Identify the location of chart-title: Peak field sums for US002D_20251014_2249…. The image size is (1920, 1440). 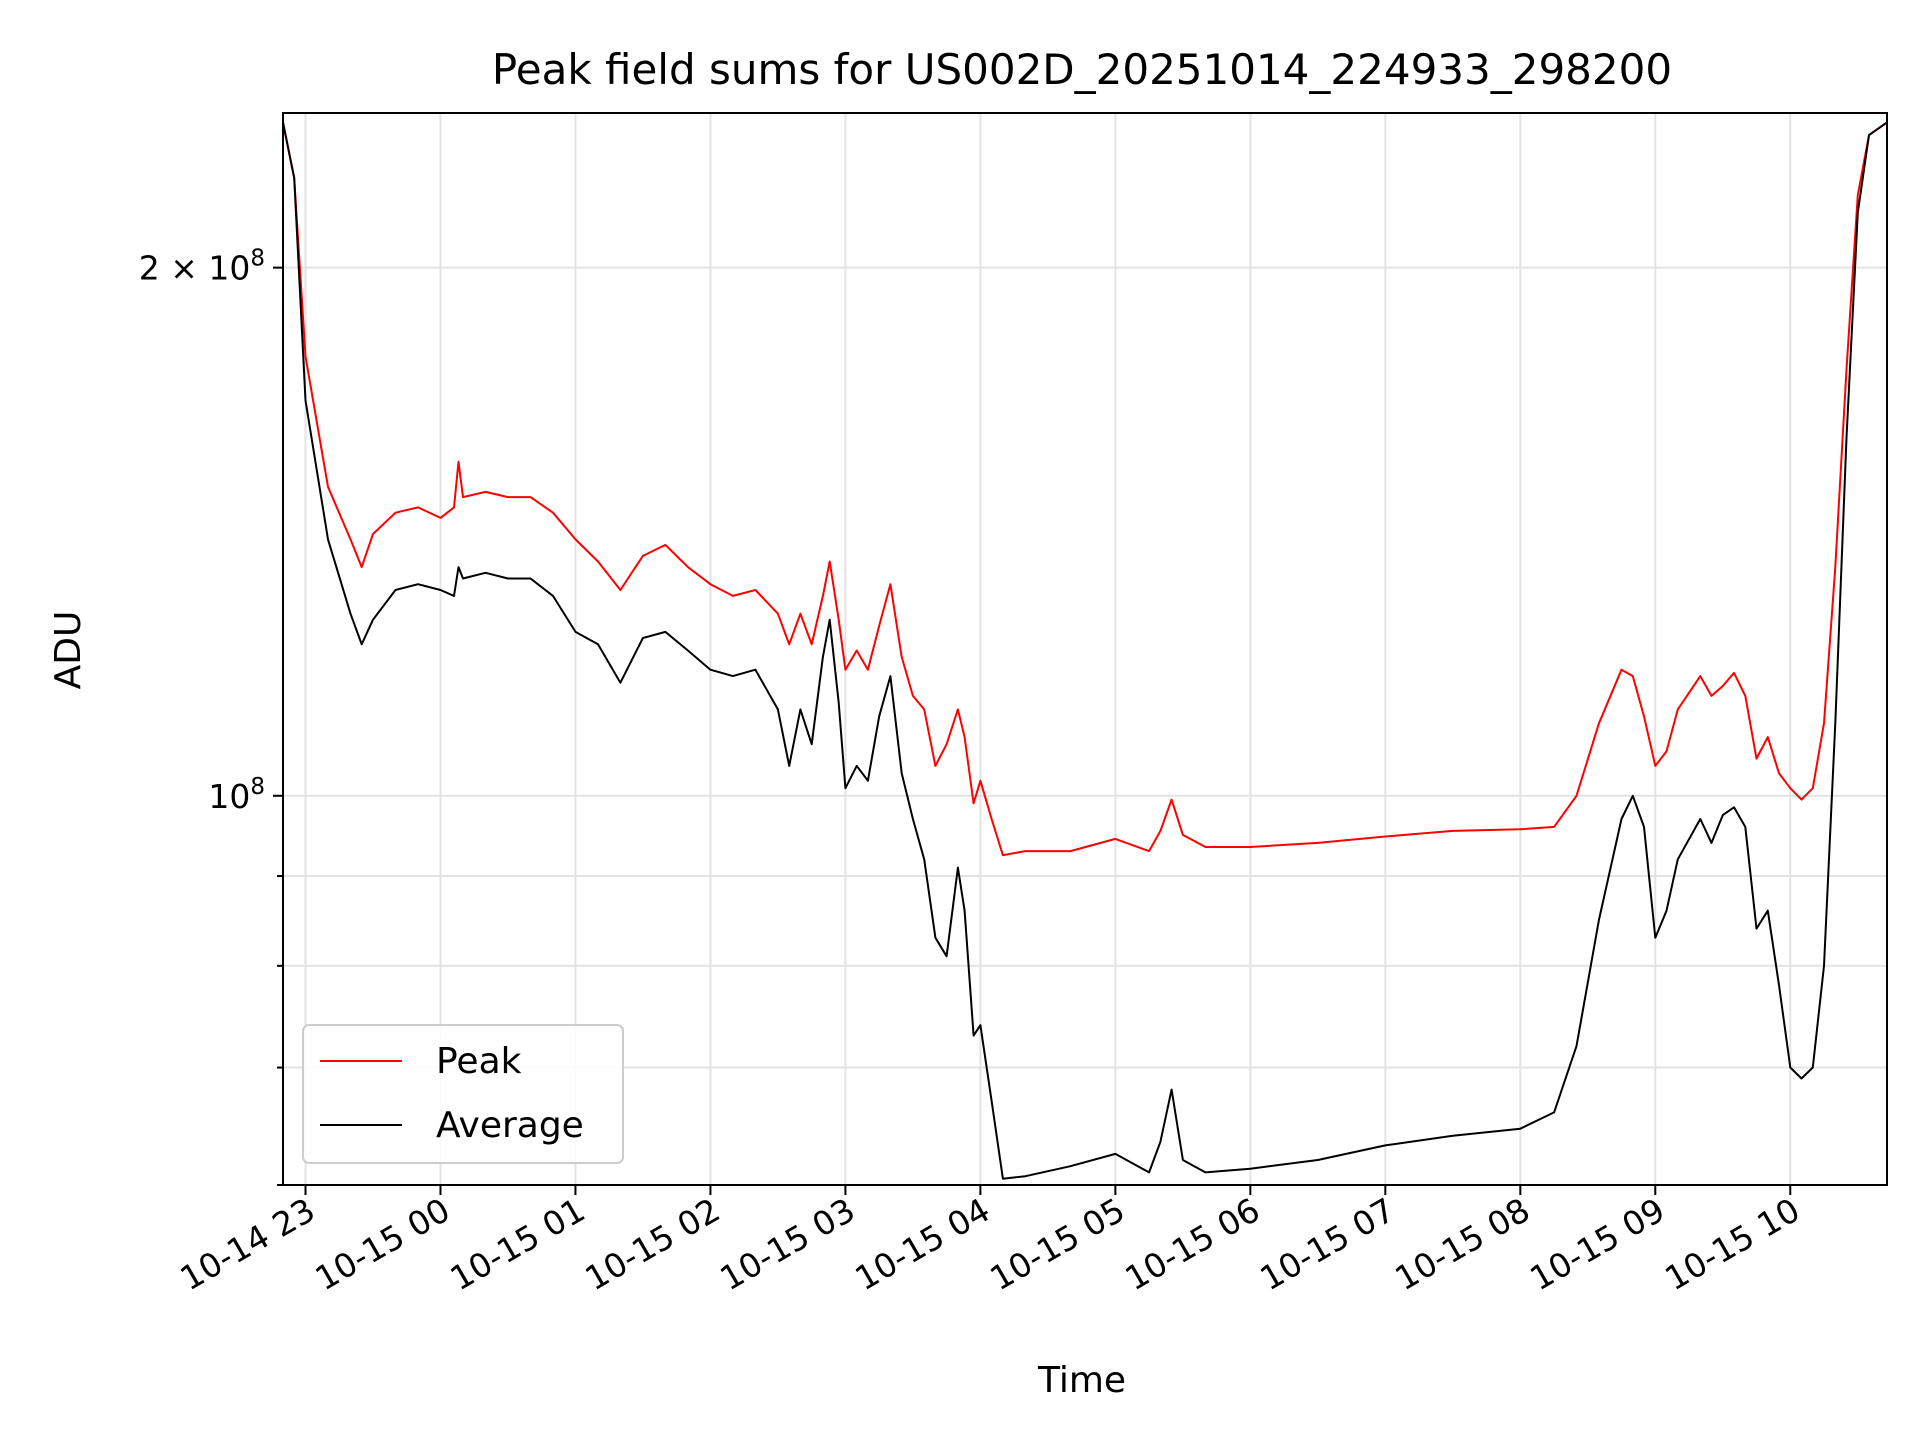
(1082, 69).